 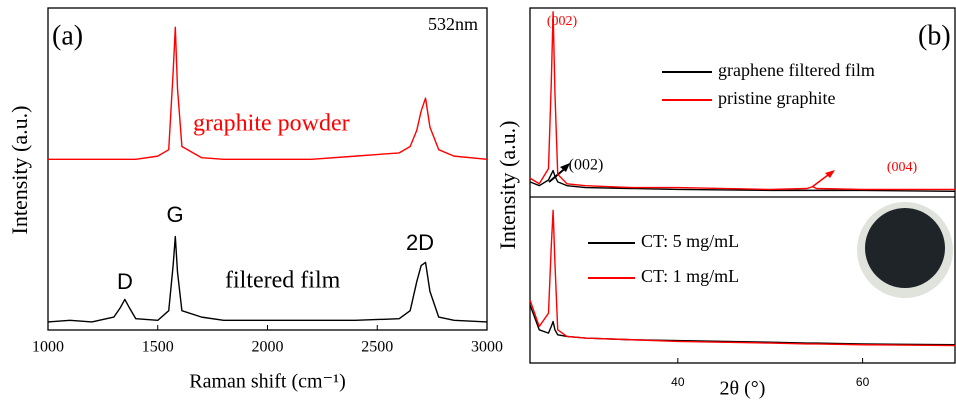 What do you see at coordinates (743, 389) in the screenshot?
I see `x-axis-label: 2θ (°)` at bounding box center [743, 389].